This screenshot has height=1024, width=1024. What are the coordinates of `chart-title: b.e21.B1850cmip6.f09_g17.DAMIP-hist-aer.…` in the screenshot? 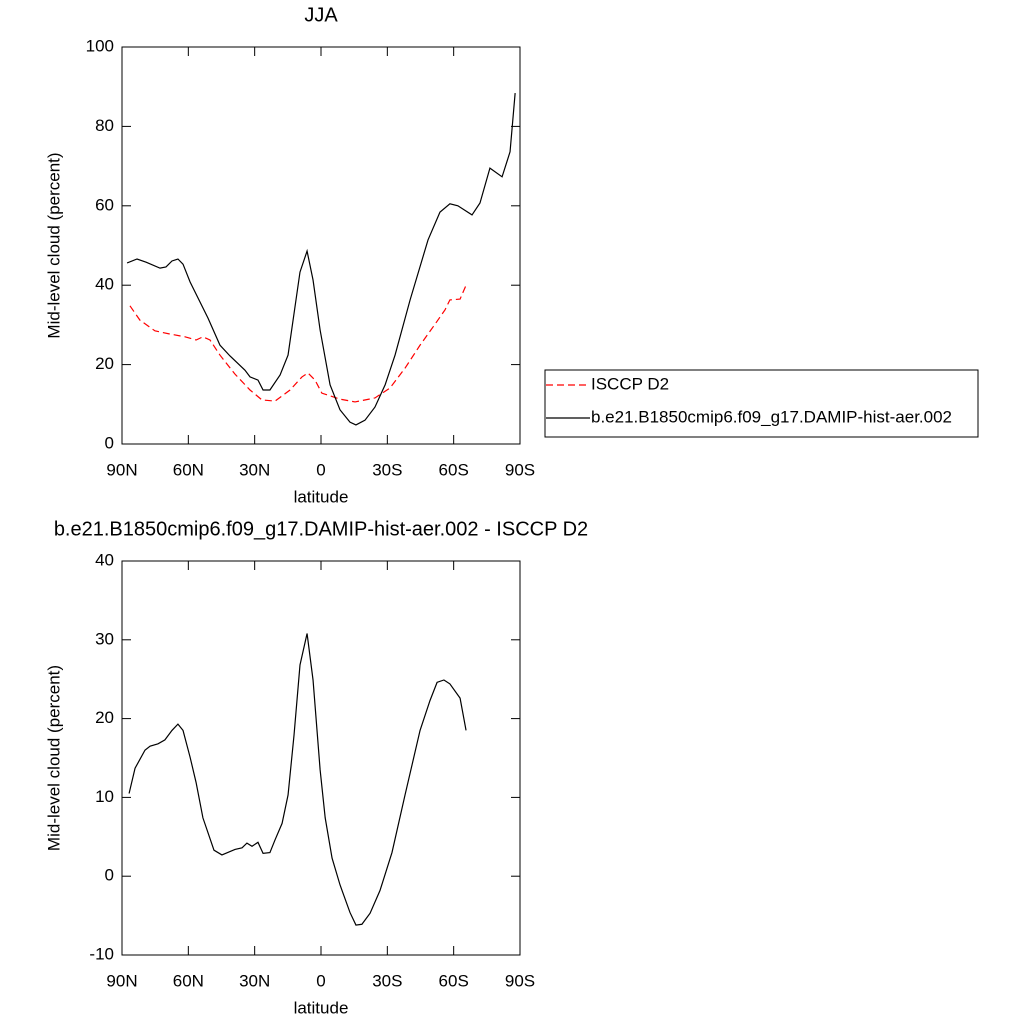 It's located at (321, 529).